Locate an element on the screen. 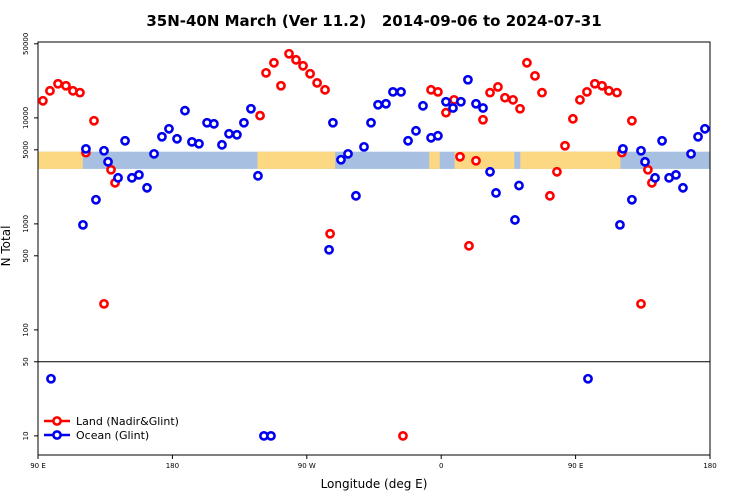 The width and height of the screenshot is (750, 504). y-tick-label: 5000 is located at coordinates (26, 150).